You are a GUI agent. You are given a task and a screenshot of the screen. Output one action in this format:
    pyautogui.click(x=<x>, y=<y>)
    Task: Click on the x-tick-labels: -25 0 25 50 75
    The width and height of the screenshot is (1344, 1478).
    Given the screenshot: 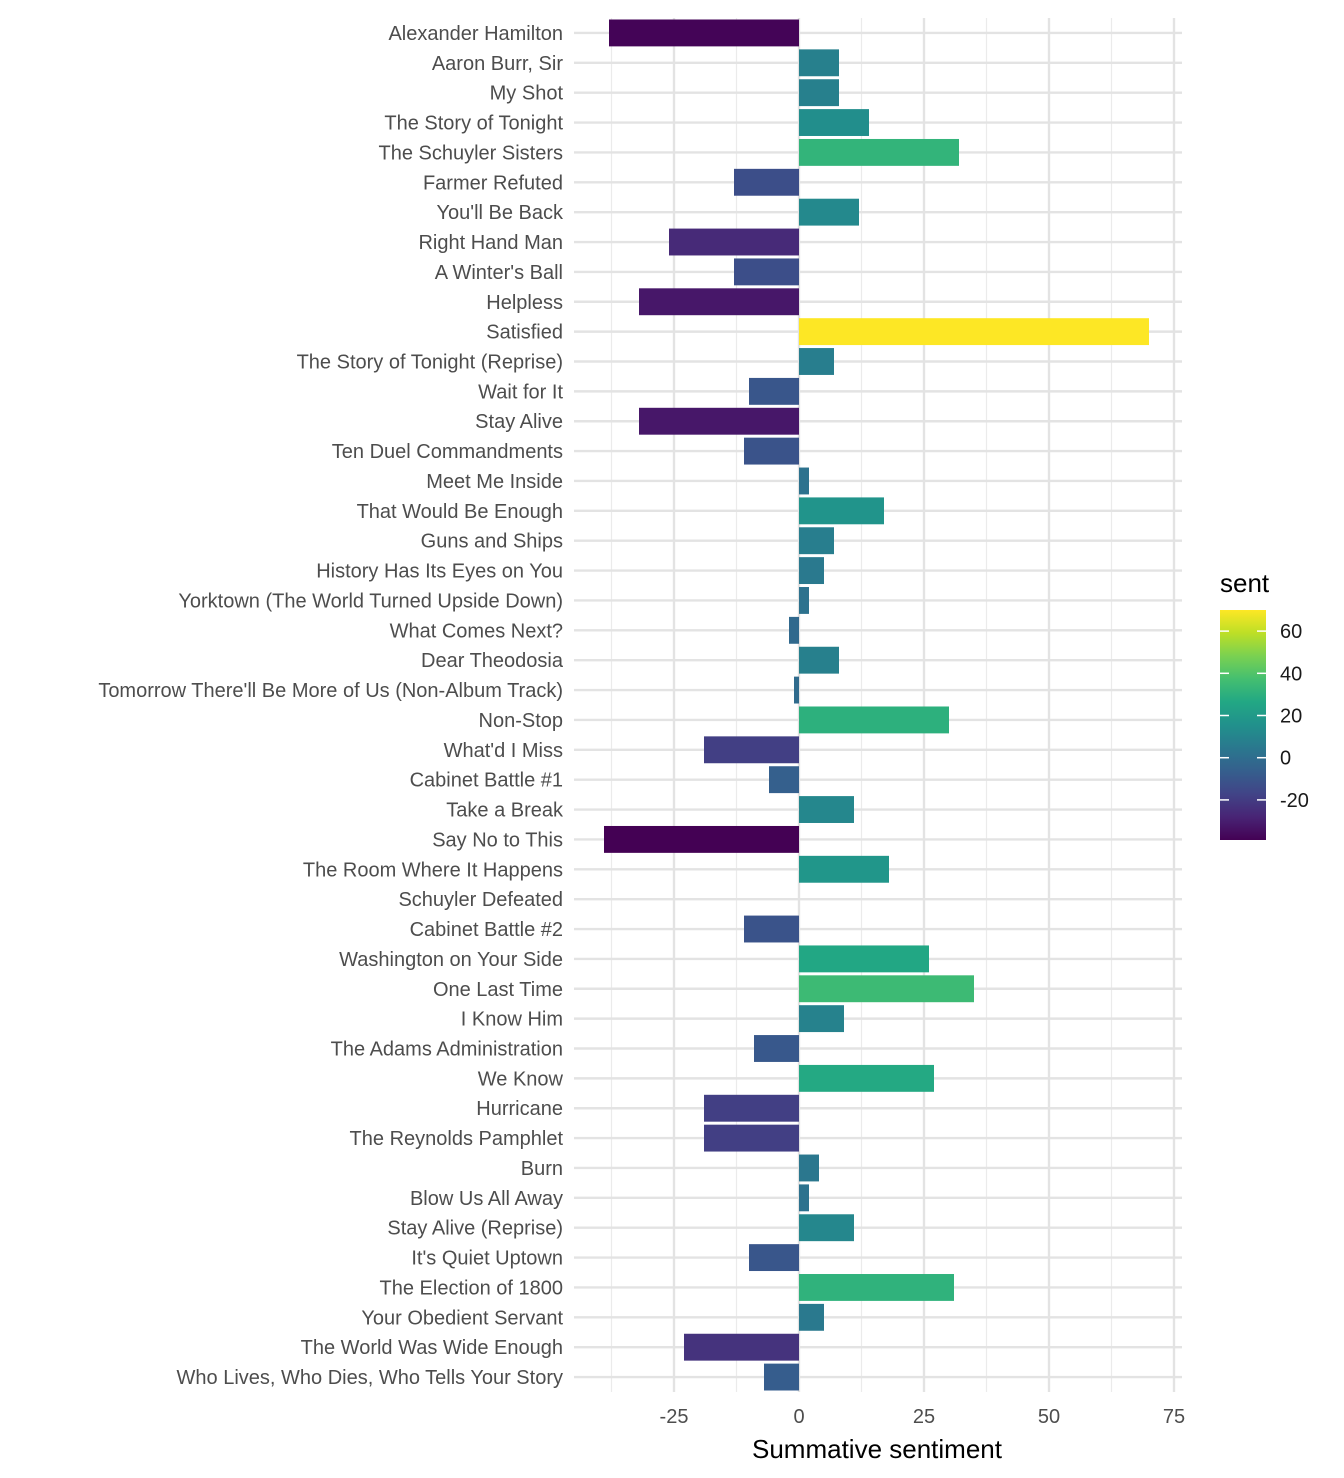 What is the action you would take?
    pyautogui.click(x=923, y=1417)
    